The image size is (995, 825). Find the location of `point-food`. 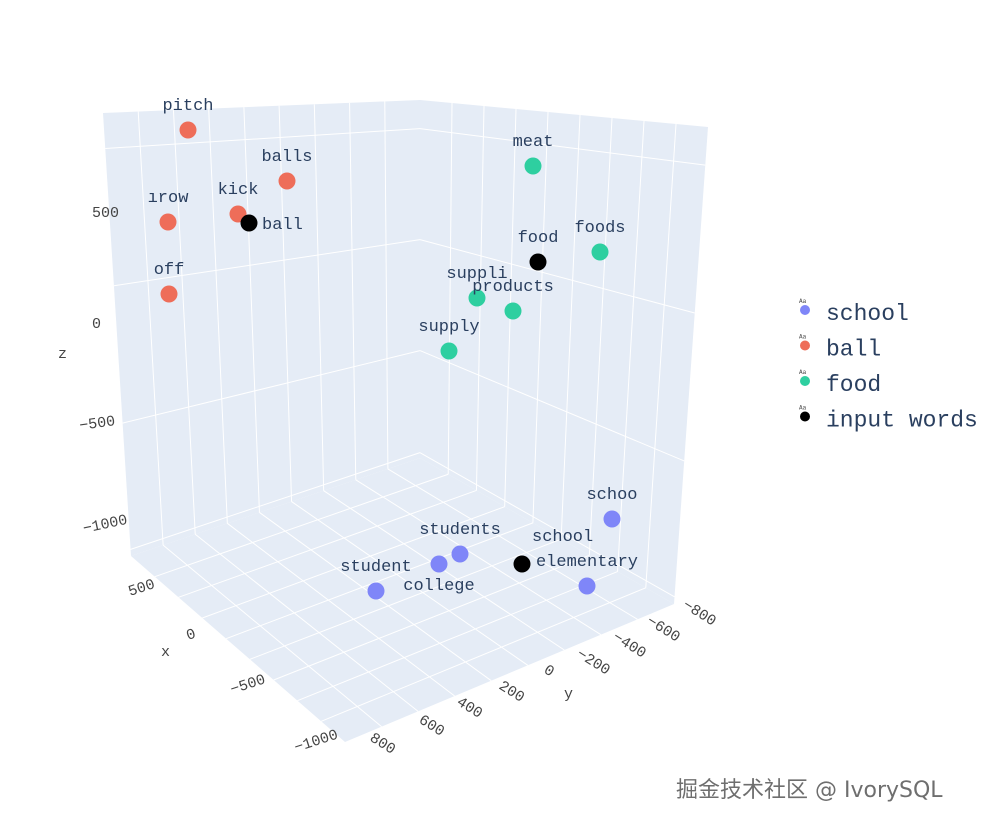

point-food is located at coordinates (538, 262).